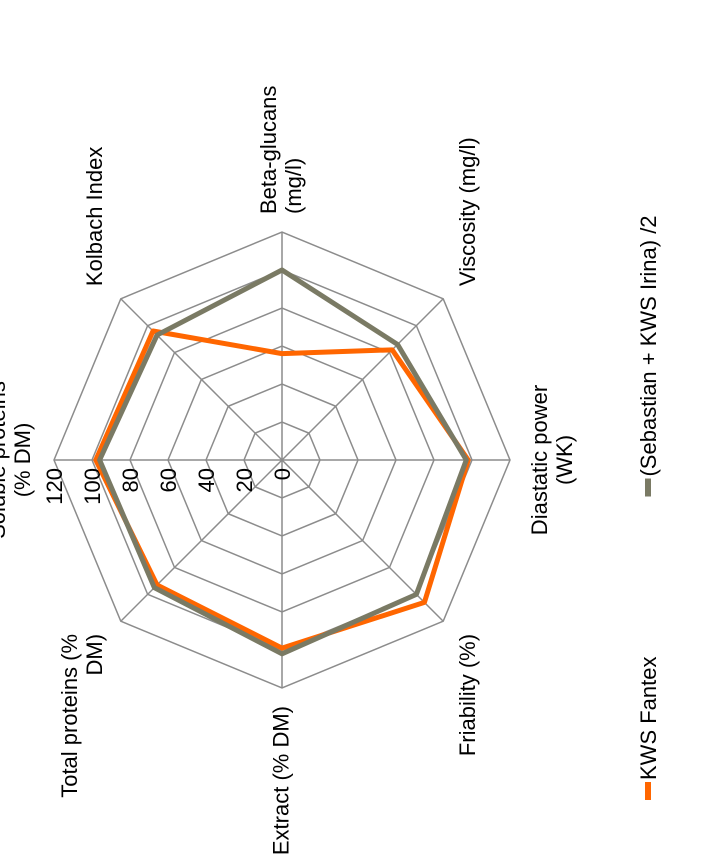  Describe the element at coordinates (82, 716) in the screenshot. I see `axis-label: Total proteins (%DM)` at that location.